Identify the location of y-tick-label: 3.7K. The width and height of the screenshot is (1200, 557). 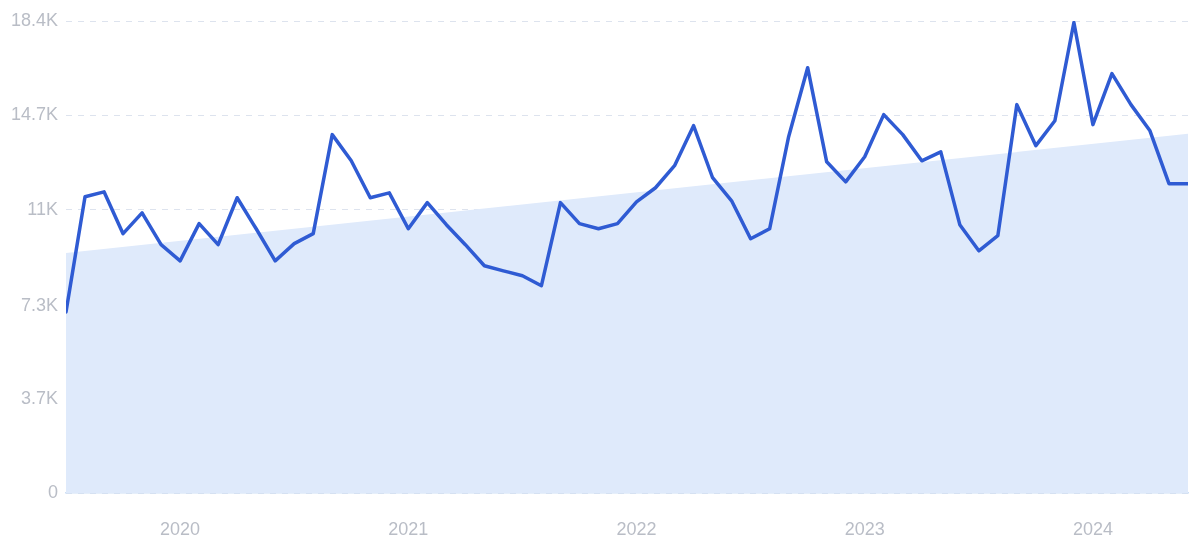
(39, 397).